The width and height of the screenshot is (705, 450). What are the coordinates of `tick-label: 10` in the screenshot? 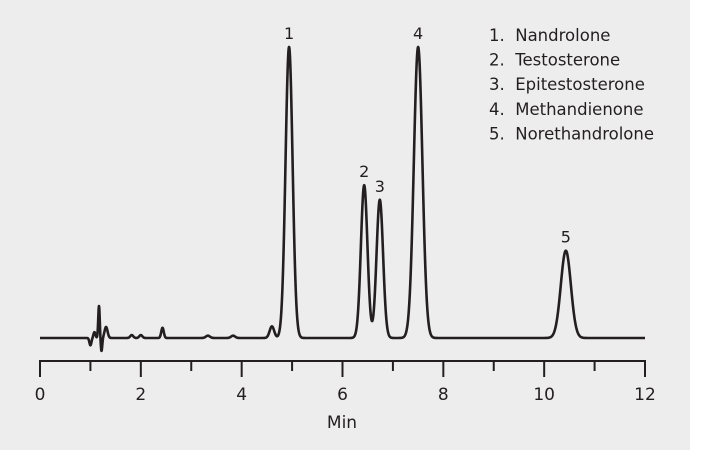 It's located at (544, 395).